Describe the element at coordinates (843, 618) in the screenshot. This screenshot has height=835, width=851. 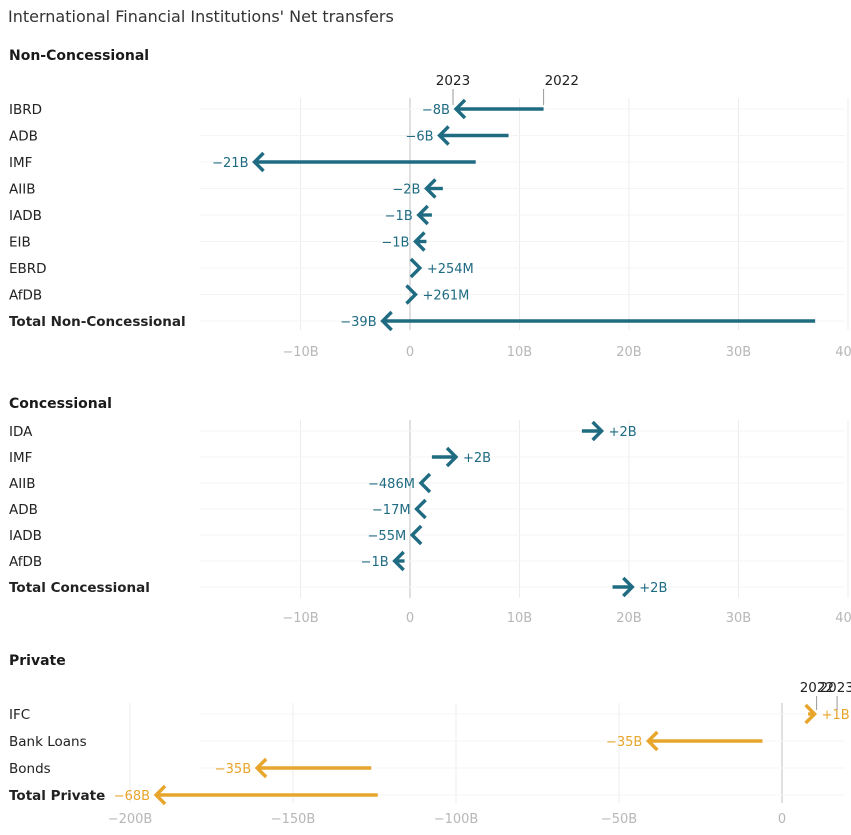
I see `panel2-tick-label: 40B` at that location.